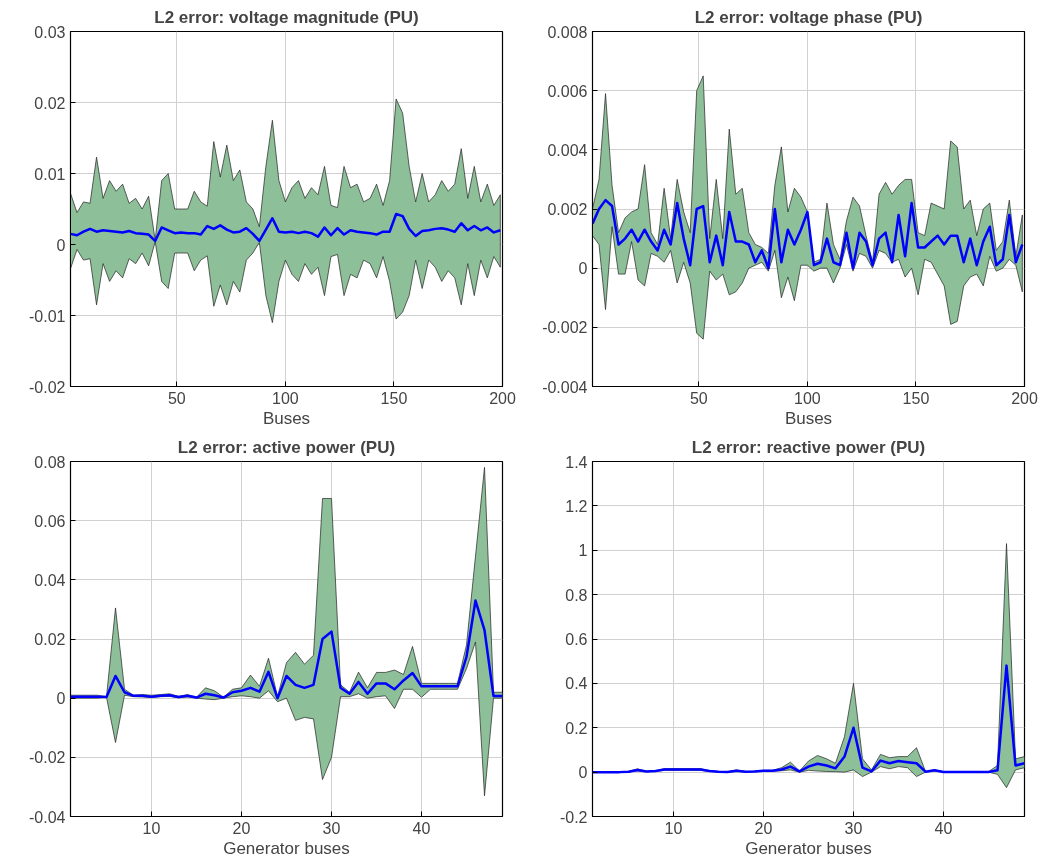 The width and height of the screenshot is (1044, 861). I want to click on y-tick-label: 0.004, so click(567, 150).